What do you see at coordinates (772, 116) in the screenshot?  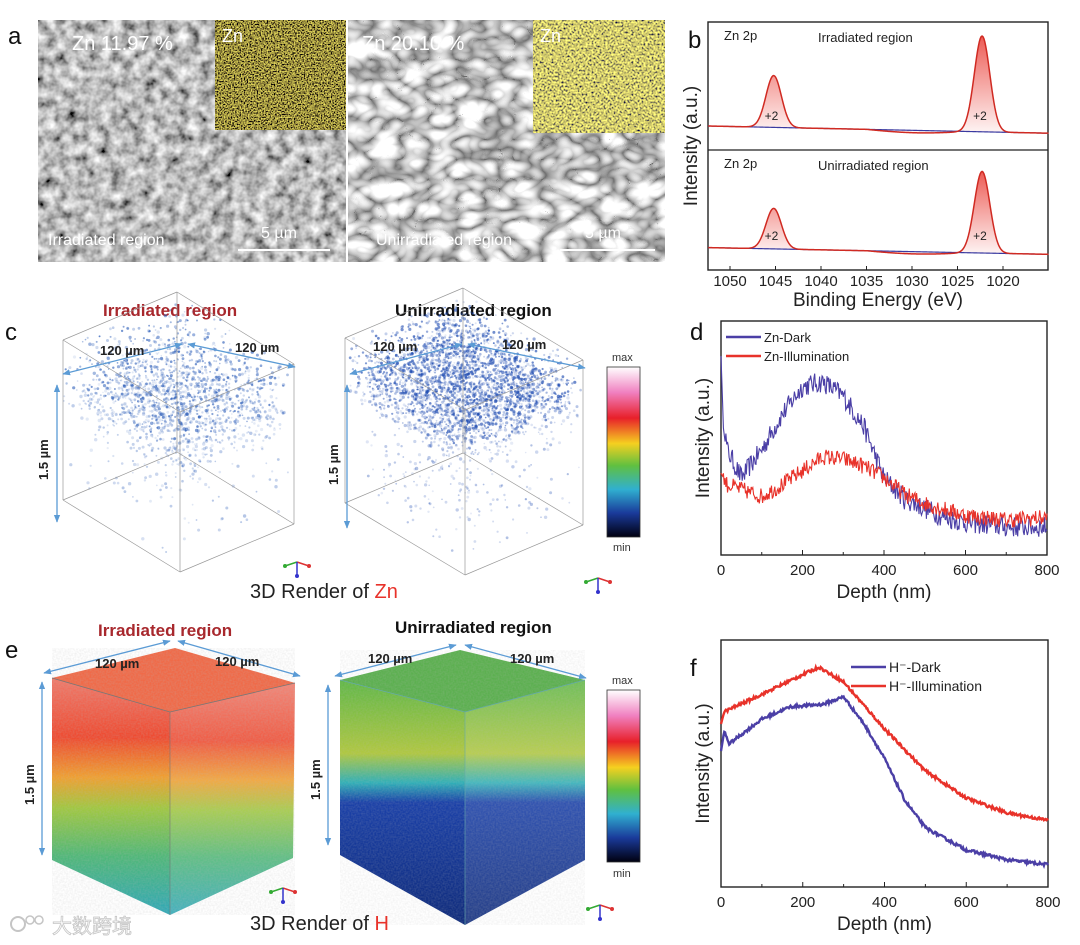 I see `peak-label: +2` at bounding box center [772, 116].